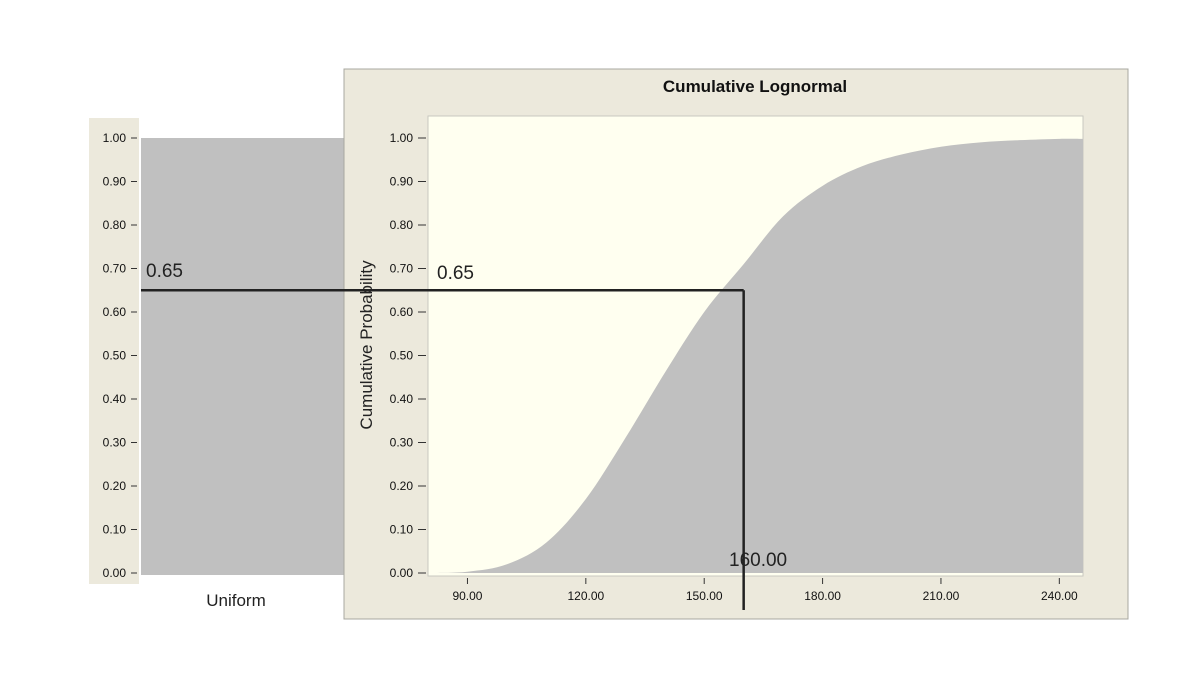 Image resolution: width=1180 pixels, height=686 pixels. What do you see at coordinates (1059, 596) in the screenshot?
I see `lognormal-x-tick-label: 240.00` at bounding box center [1059, 596].